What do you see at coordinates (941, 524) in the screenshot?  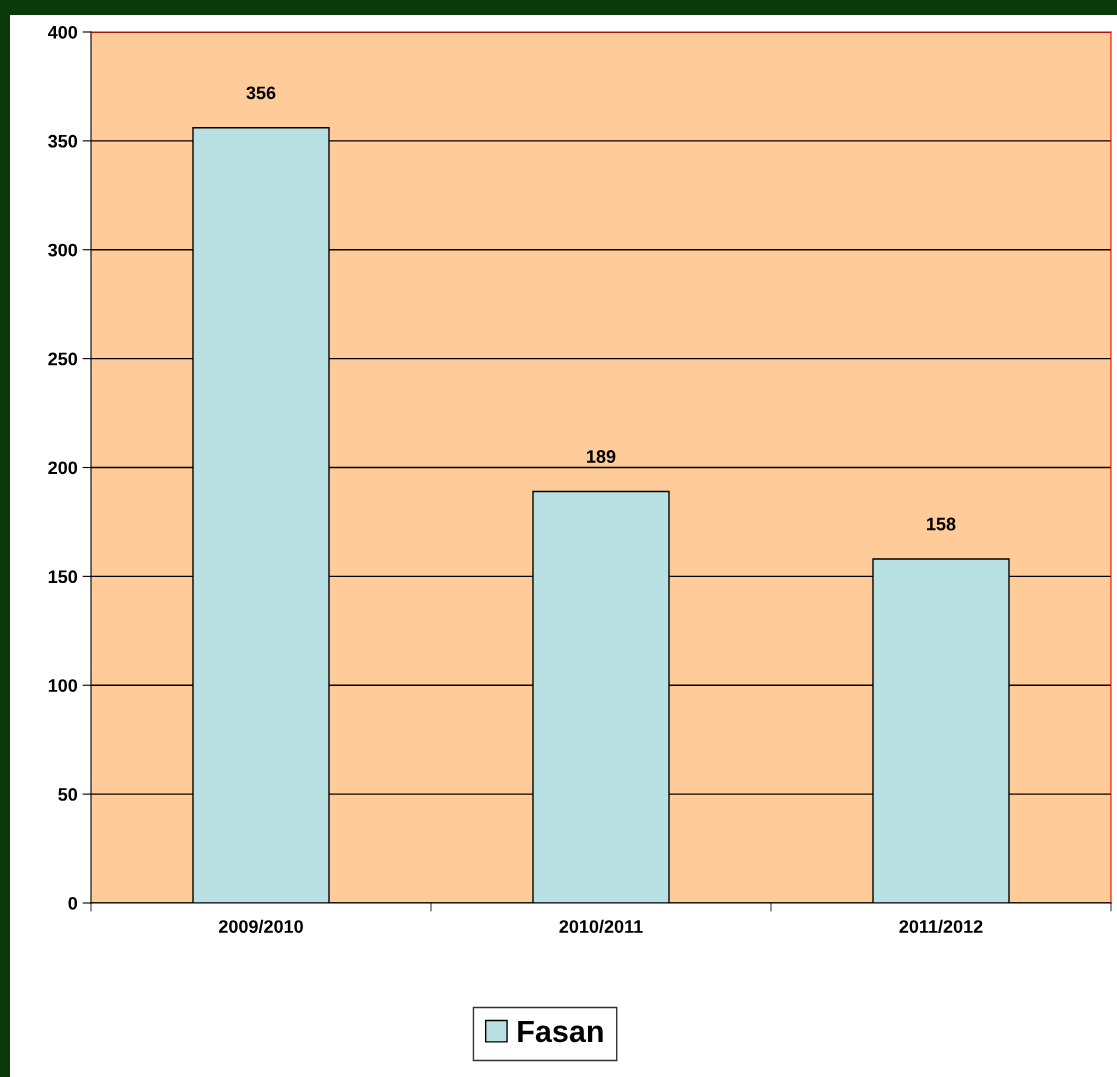 I see `data-label: 158` at bounding box center [941, 524].